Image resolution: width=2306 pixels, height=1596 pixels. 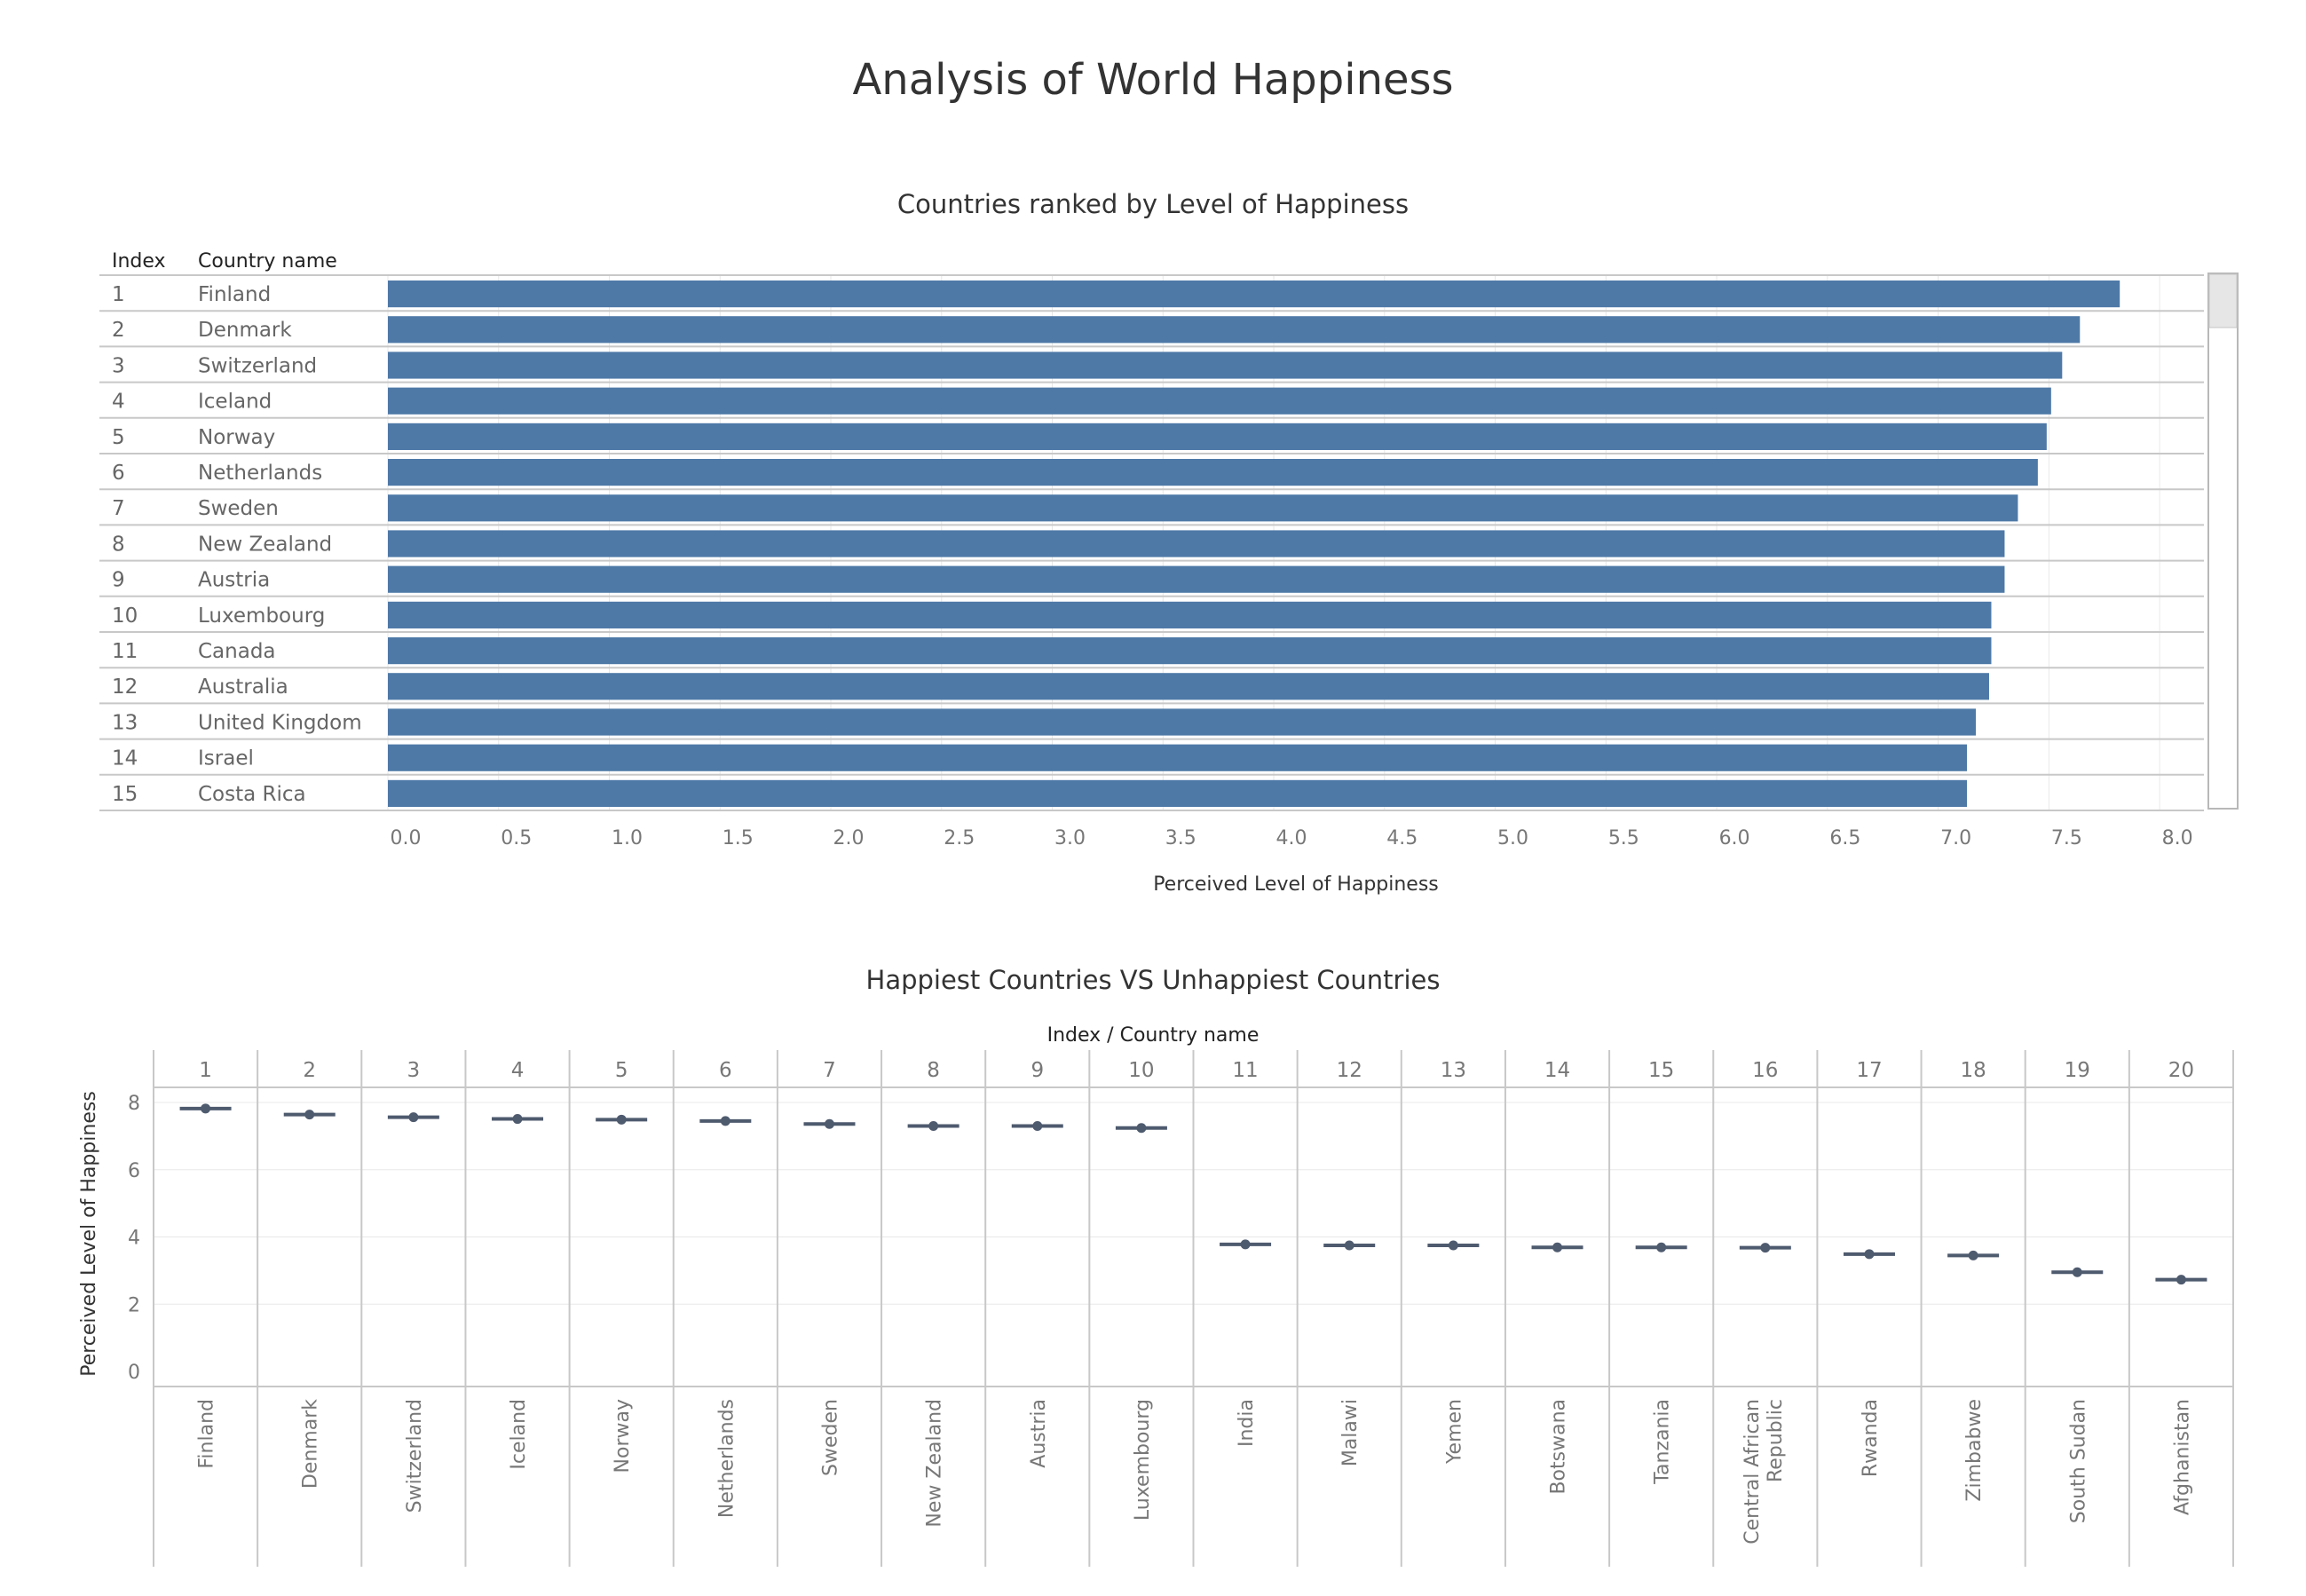 What do you see at coordinates (118, 330) in the screenshot?
I see `row-index-label: 2` at bounding box center [118, 330].